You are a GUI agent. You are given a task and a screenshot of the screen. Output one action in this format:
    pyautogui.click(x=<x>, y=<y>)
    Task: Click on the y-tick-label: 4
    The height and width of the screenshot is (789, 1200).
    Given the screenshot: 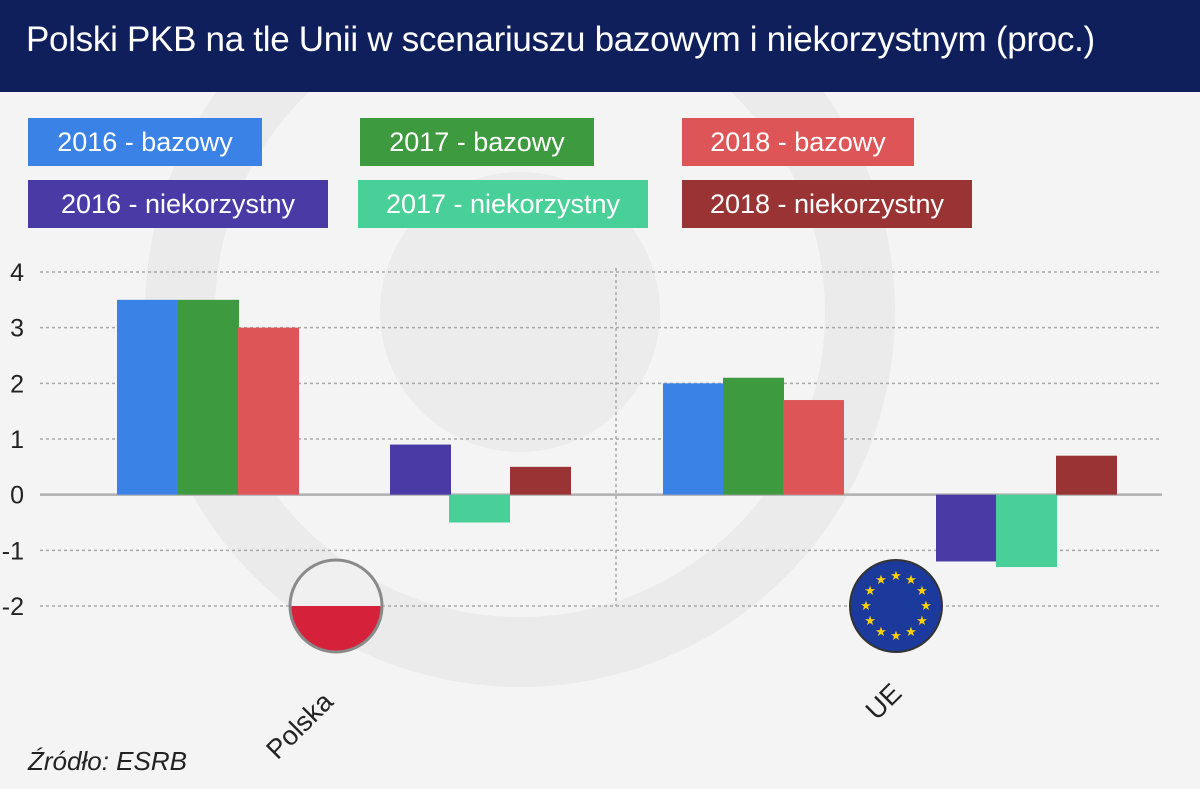 What is the action you would take?
    pyautogui.click(x=17, y=273)
    